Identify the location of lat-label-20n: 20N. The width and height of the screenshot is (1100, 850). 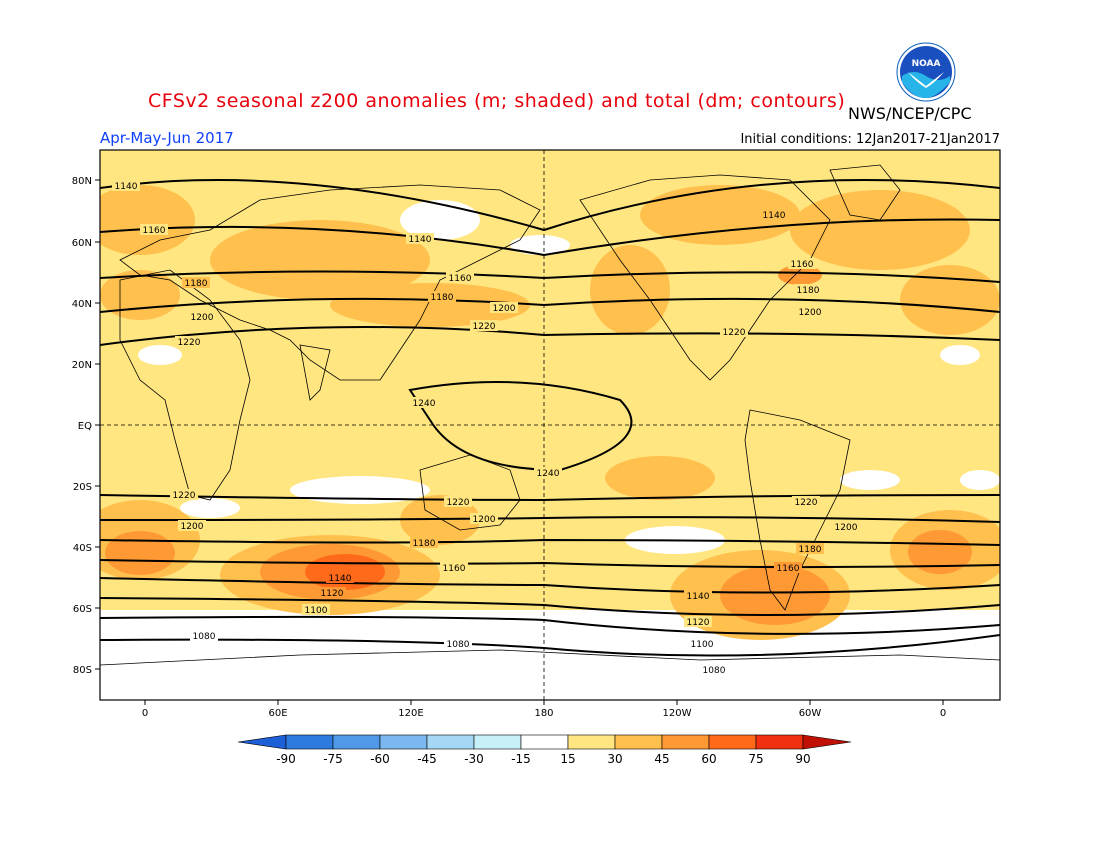
(82, 365).